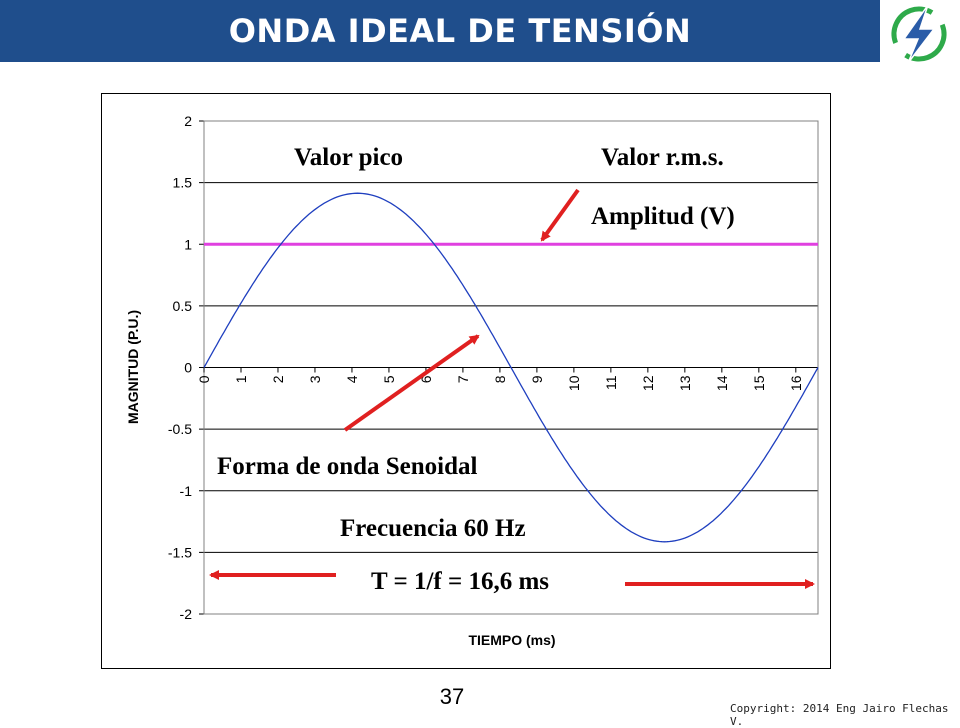 The height and width of the screenshot is (728, 960). What do you see at coordinates (188, 368) in the screenshot?
I see `y-tick-label: 0` at bounding box center [188, 368].